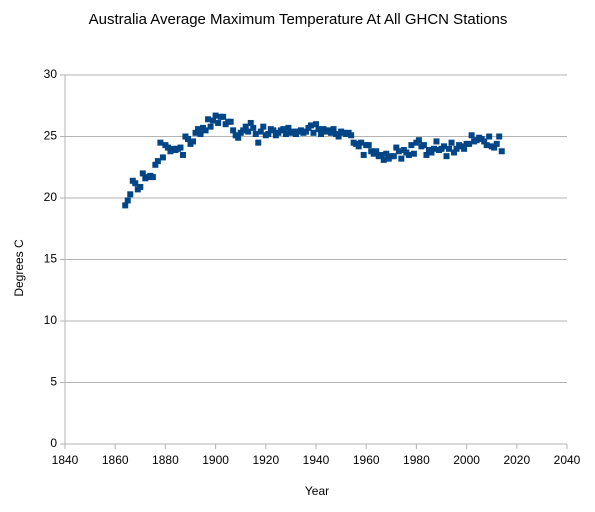  Describe the element at coordinates (316, 460) in the screenshot. I see `x-tick-label: 1940` at that location.